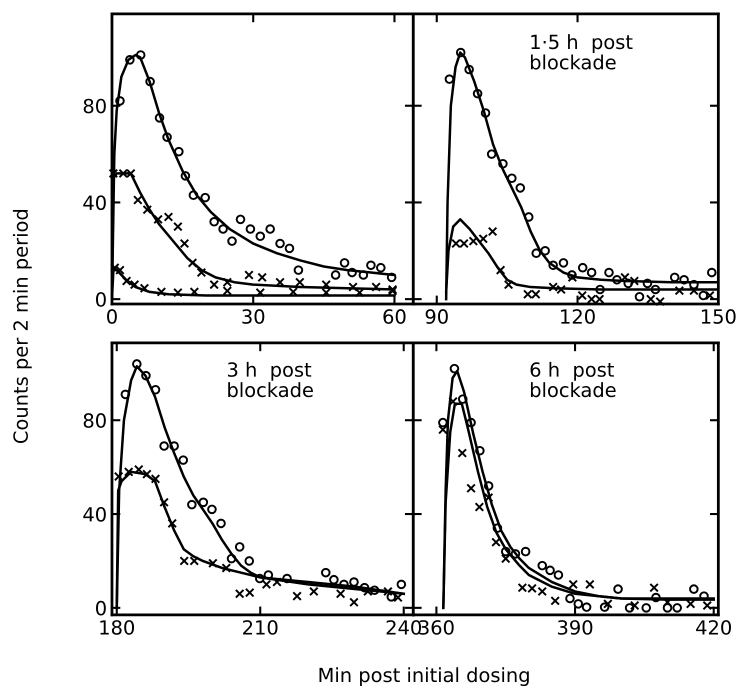  Describe the element at coordinates (394, 316) in the screenshot. I see `x-tick-label: 60` at that location.